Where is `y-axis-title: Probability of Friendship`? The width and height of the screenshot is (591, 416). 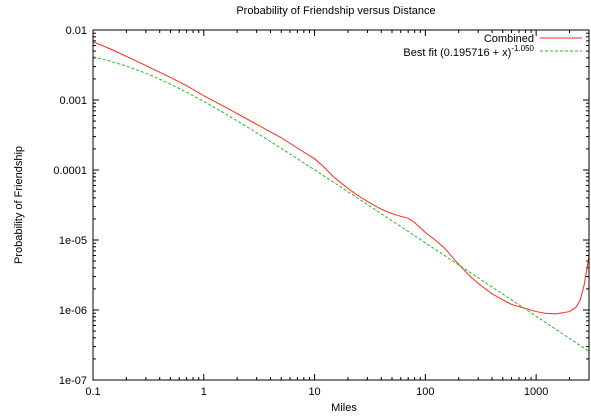
y-axis-title: Probability of Friendship is located at coordinates (19, 205).